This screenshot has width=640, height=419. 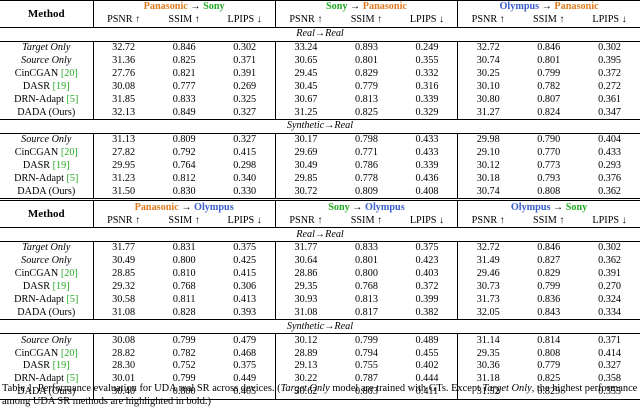 I want to click on source-device: Sony, so click(x=336, y=7).